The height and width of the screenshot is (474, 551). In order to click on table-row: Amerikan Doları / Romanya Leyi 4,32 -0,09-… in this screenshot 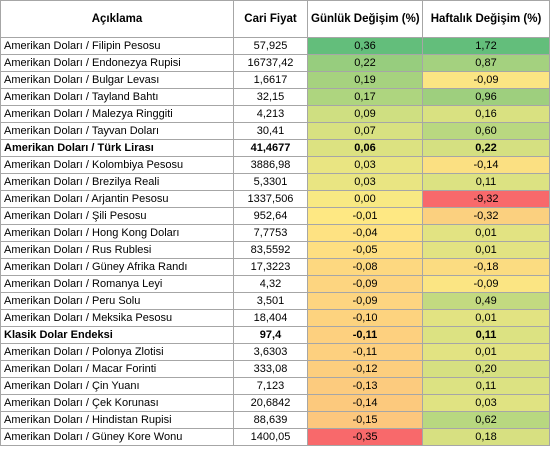, I will do `click(275, 284)`.